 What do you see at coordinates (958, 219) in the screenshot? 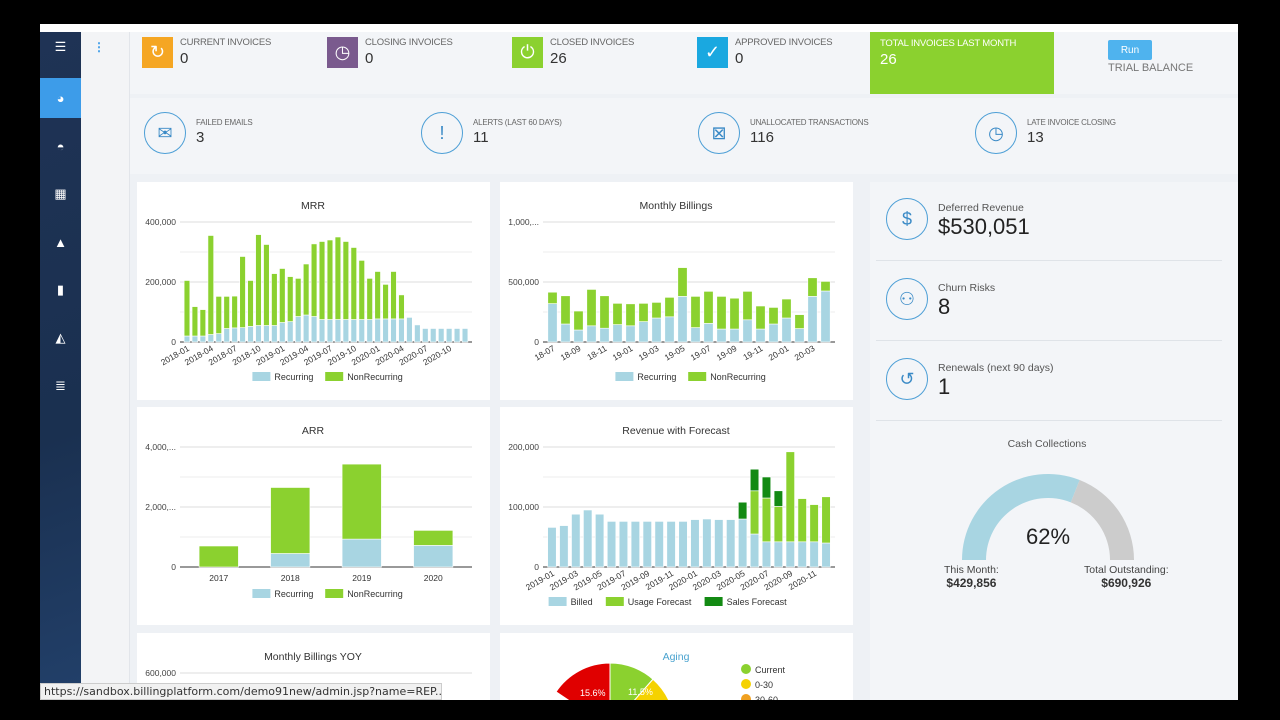
I see `kpi-deferred: $ Deferred Revenue $530,051` at bounding box center [958, 219].